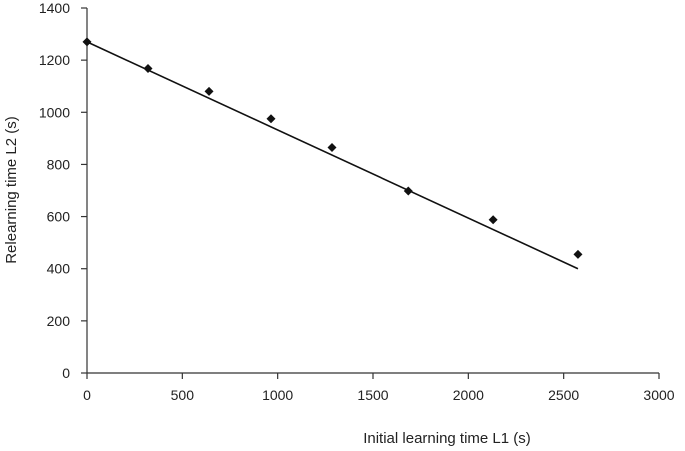  I want to click on y-tick-label: 1000, so click(54, 112).